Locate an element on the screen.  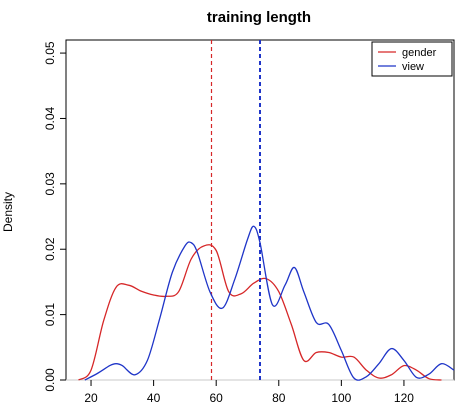
chart-title: training length is located at coordinates (259, 17).